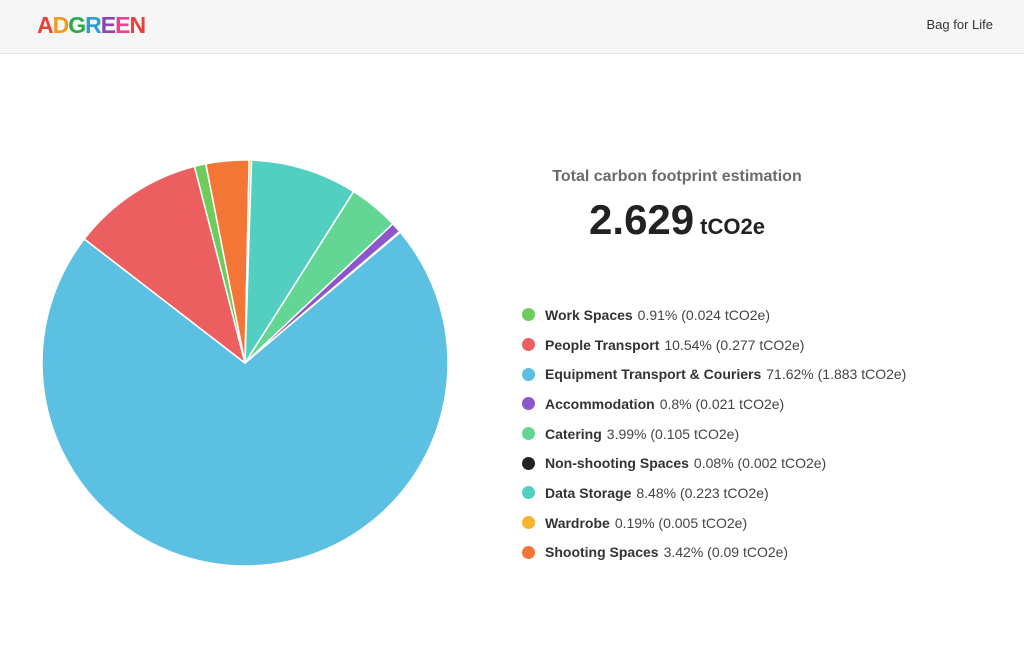  I want to click on pie-slice-data-storage, so click(299, 261).